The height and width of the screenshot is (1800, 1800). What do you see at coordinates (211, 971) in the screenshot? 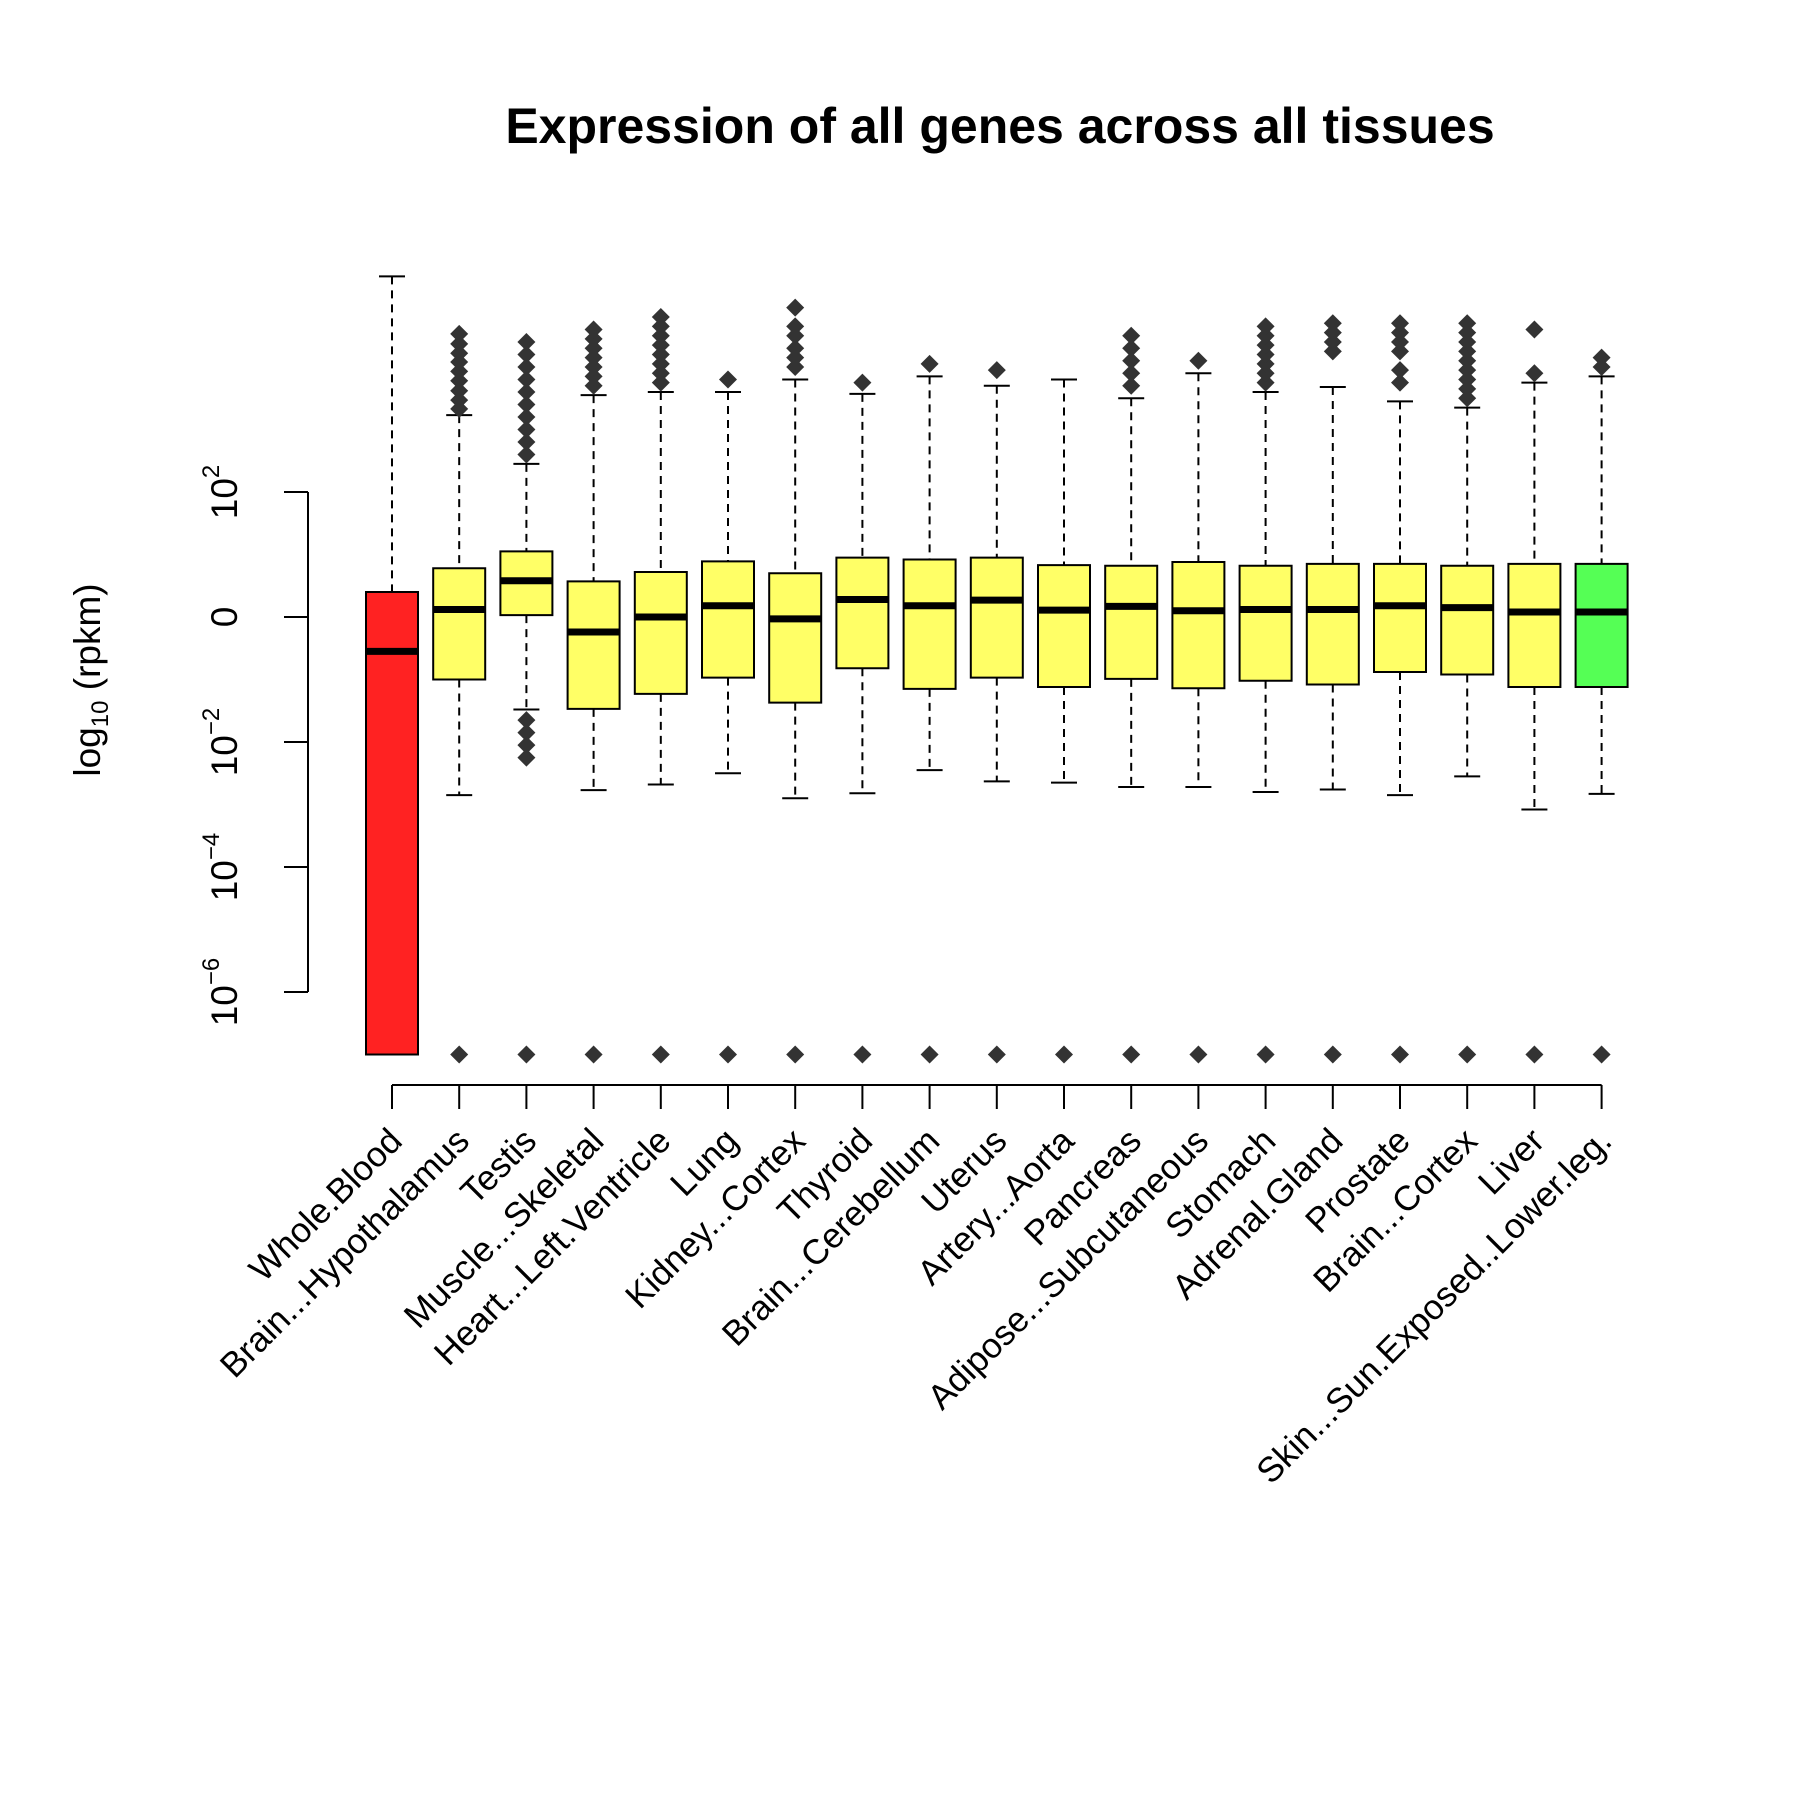
I see `y-tick-exponent: −6` at bounding box center [211, 971].